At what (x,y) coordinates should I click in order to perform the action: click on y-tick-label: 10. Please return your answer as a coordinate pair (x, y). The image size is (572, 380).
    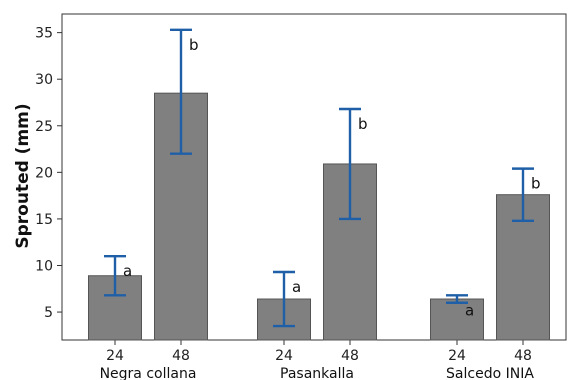
    Looking at the image, I should click on (44, 266).